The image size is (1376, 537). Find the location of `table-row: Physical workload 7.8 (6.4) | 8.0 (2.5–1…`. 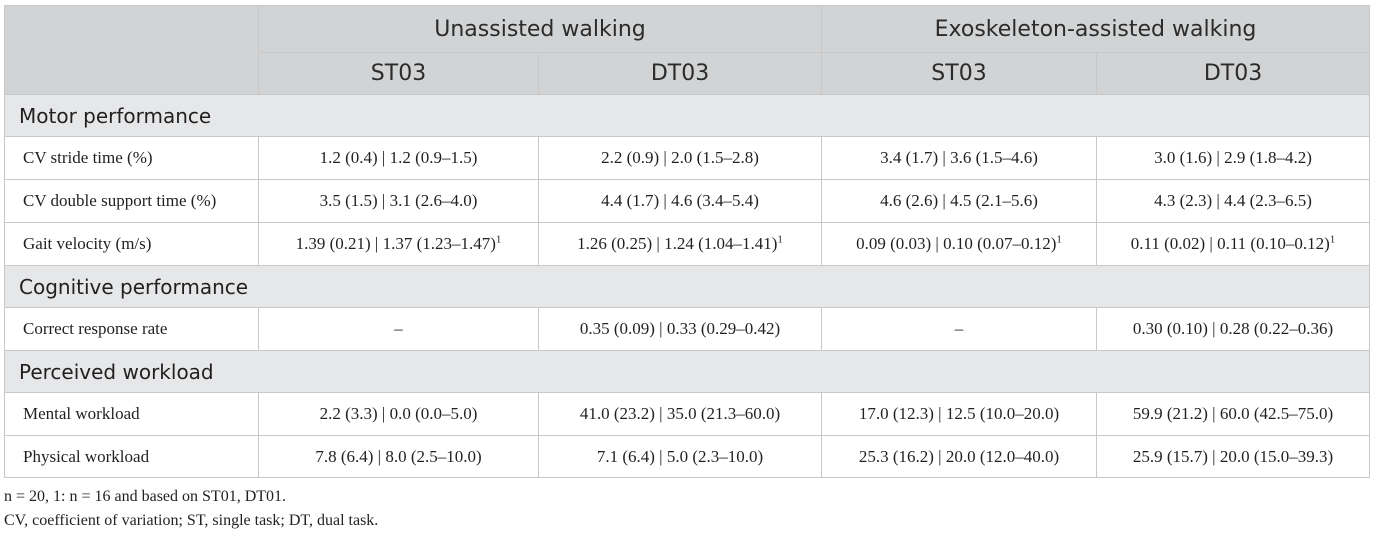

table-row: Physical workload 7.8 (6.4) | 8.0 (2.5–1… is located at coordinates (687, 456).